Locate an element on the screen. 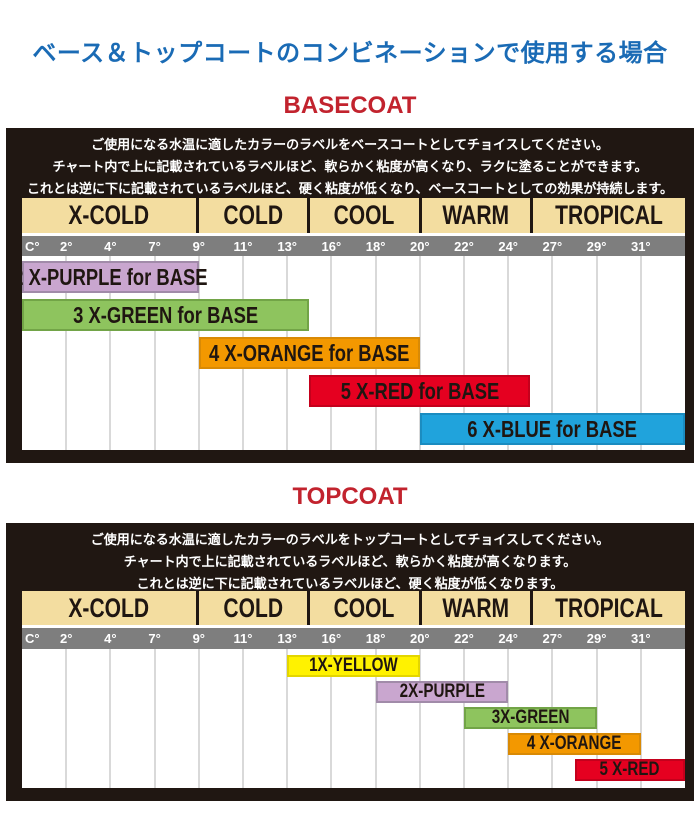  zone-cell-x-cold: X-COLD is located at coordinates (109, 608).